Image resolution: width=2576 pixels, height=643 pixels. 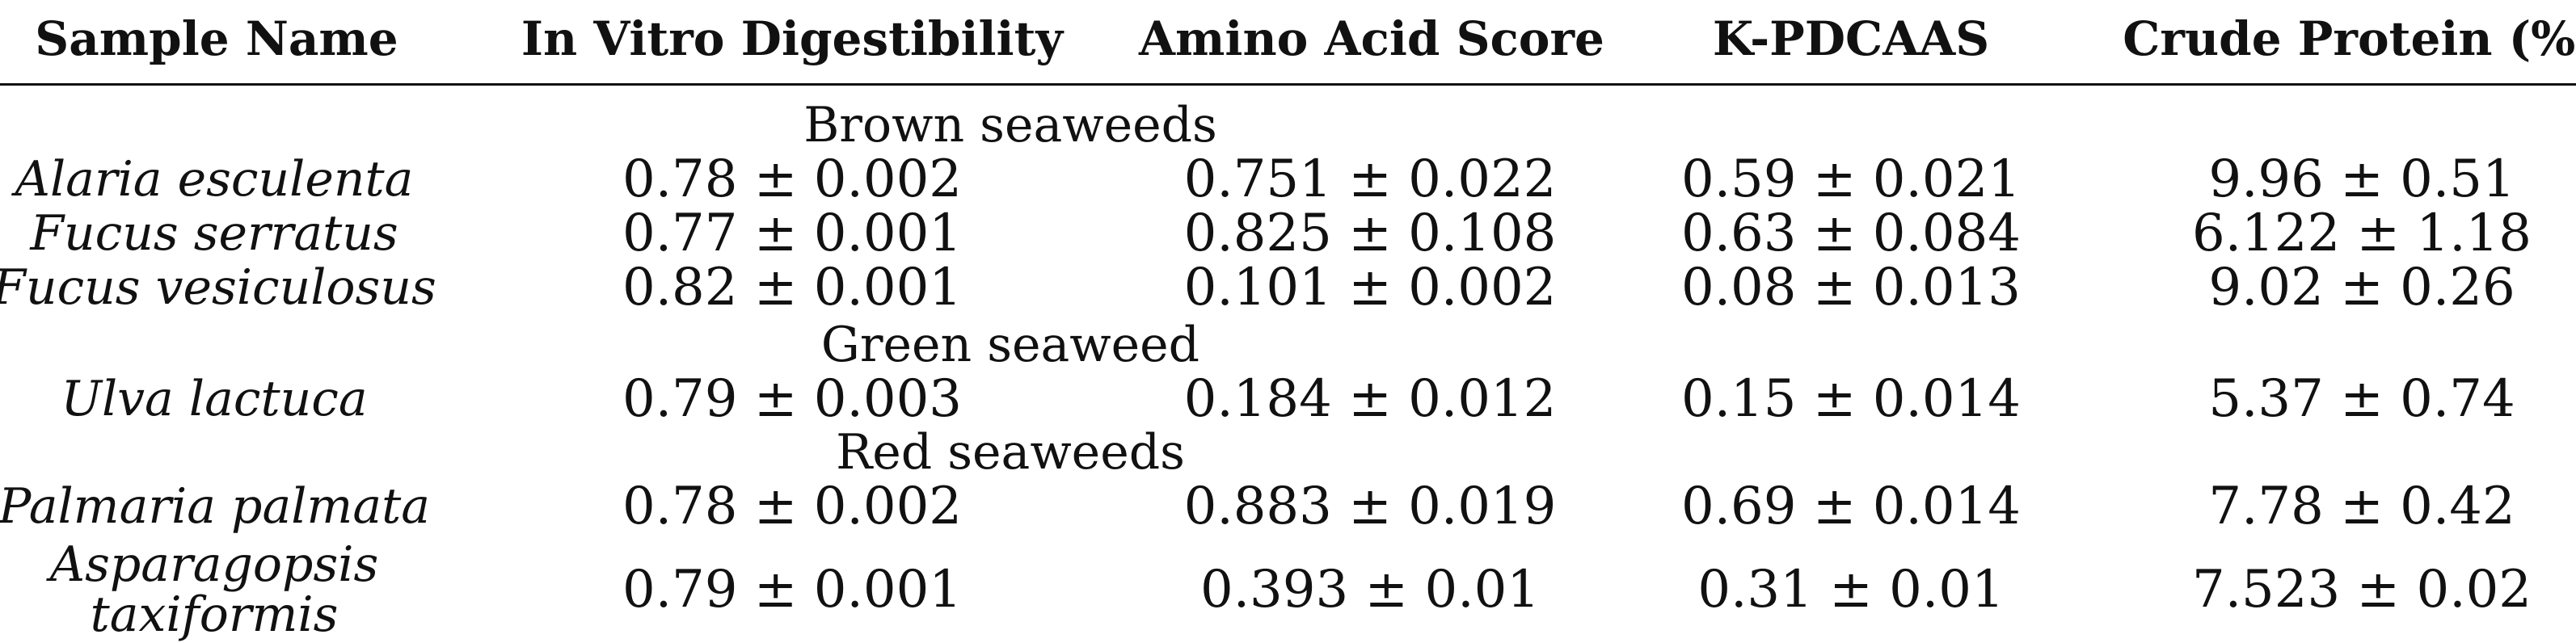 What do you see at coordinates (1370, 399) in the screenshot?
I see `amino-acid-cell: 0.184 ± 0.012` at bounding box center [1370, 399].